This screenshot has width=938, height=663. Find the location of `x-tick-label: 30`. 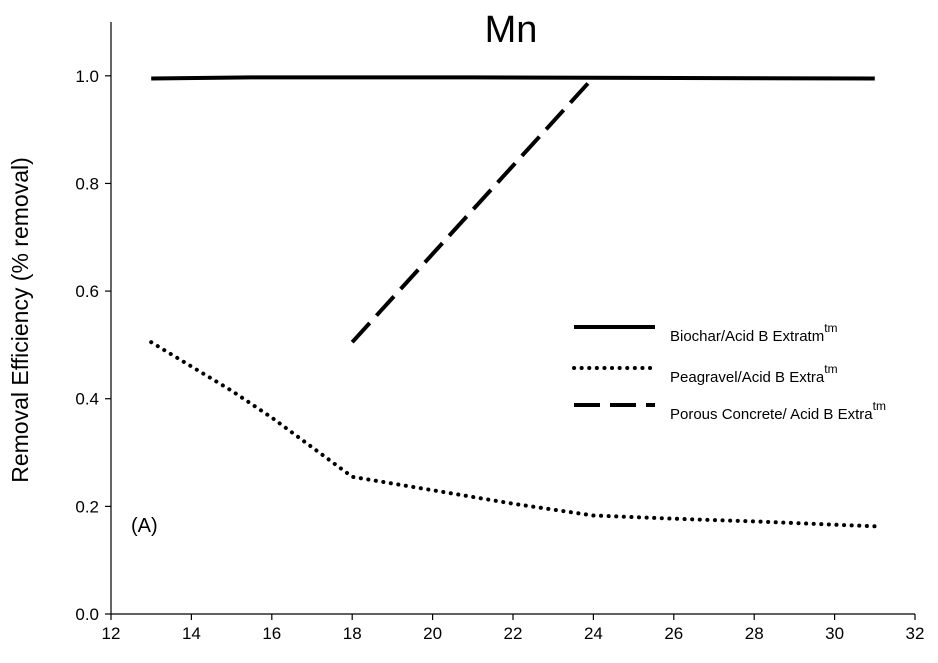

x-tick-label: 30 is located at coordinates (834, 633).